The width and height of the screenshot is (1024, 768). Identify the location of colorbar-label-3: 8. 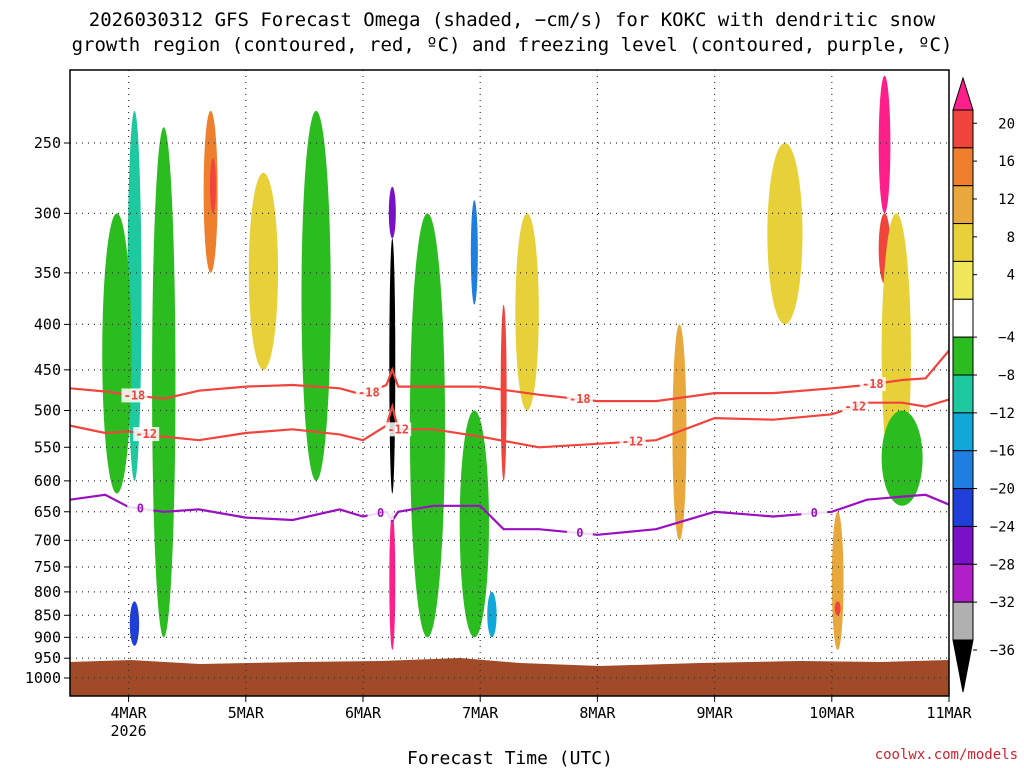
(1011, 238).